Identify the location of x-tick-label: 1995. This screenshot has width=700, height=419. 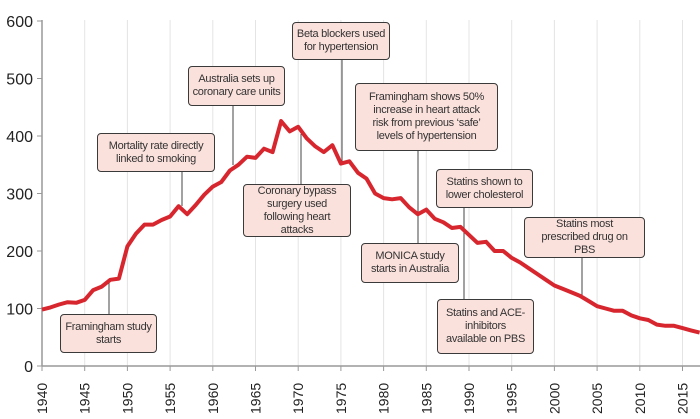
(512, 398).